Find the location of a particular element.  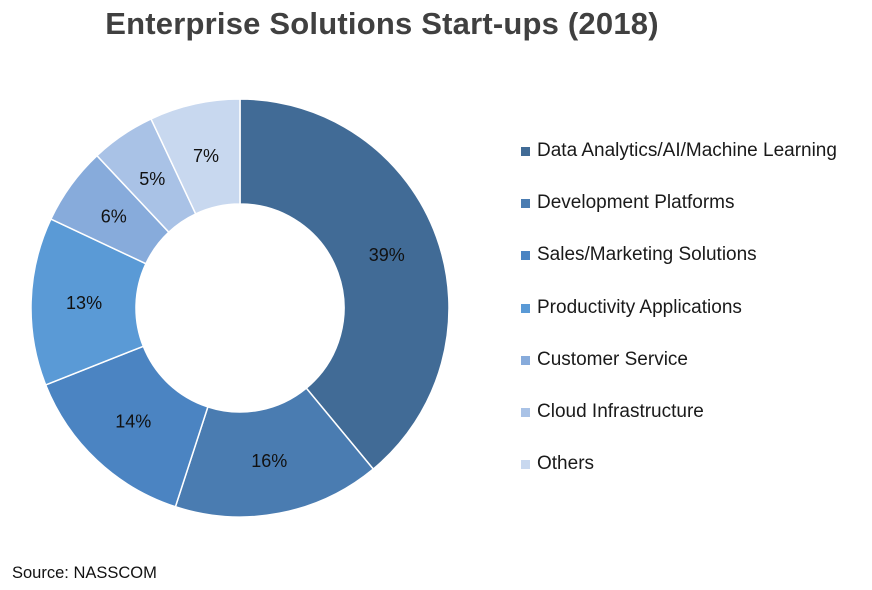

slice-others is located at coordinates (195, 156).